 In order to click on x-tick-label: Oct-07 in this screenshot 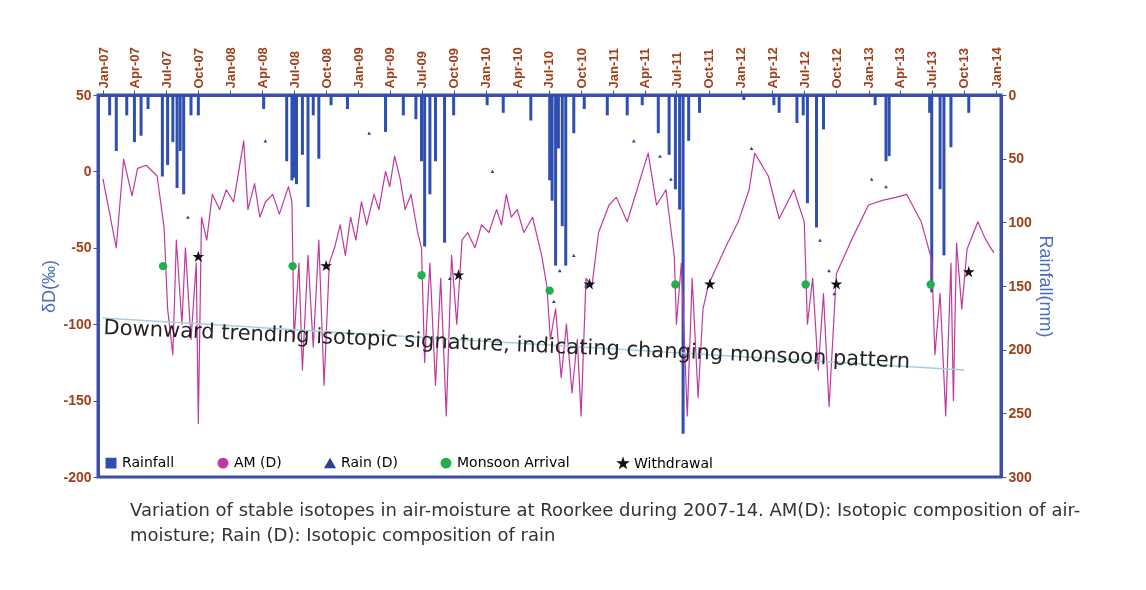, I will do `click(198, 68)`.